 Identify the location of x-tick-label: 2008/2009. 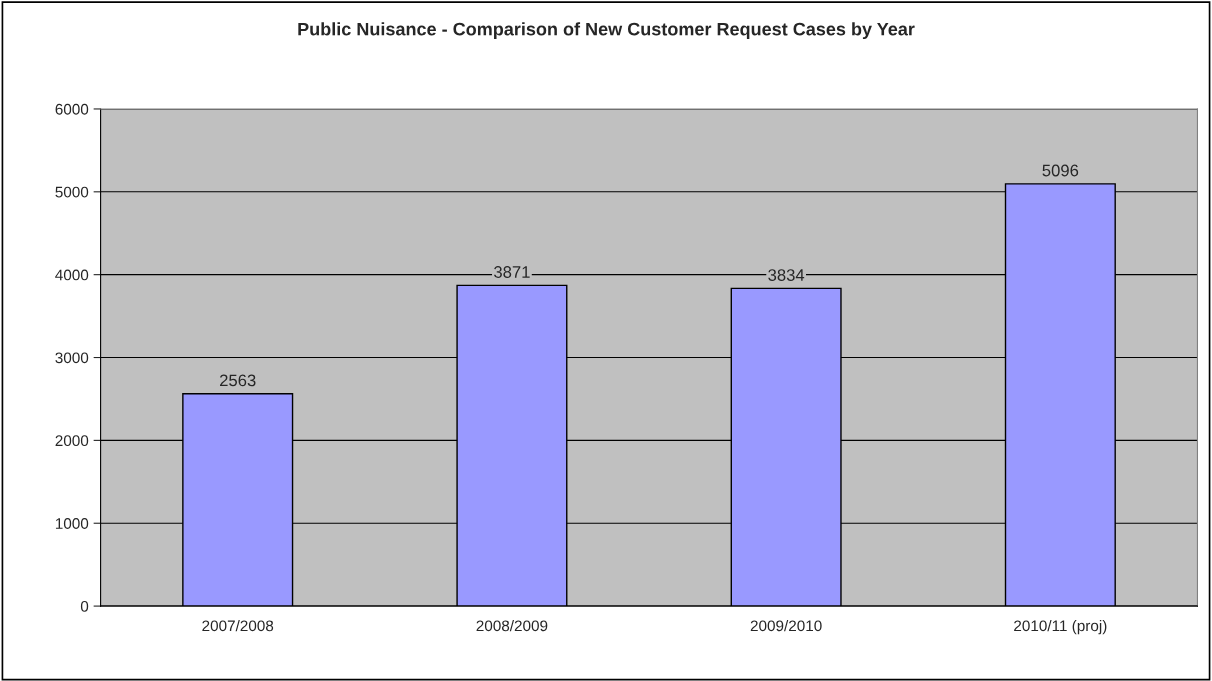
(512, 625).